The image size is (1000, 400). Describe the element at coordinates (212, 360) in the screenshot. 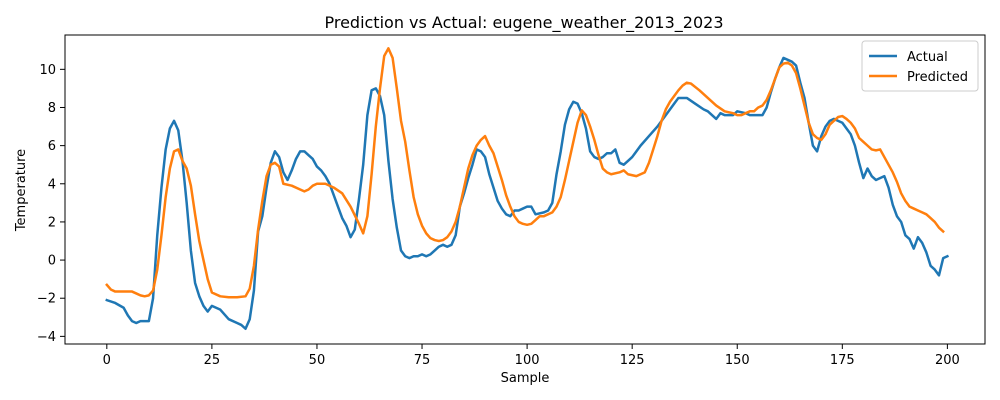

I see `x-tick-label: 25` at that location.